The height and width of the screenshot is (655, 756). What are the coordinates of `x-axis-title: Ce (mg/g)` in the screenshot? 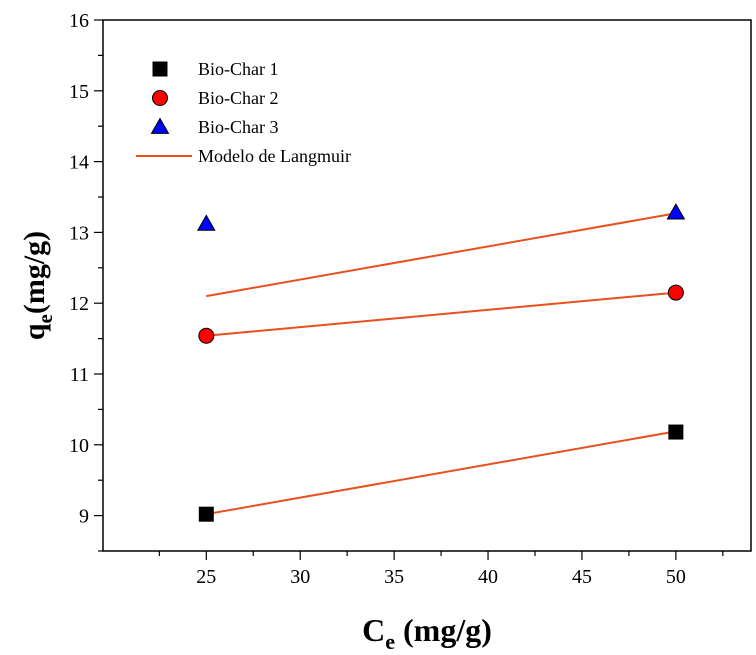 It's located at (427, 633).